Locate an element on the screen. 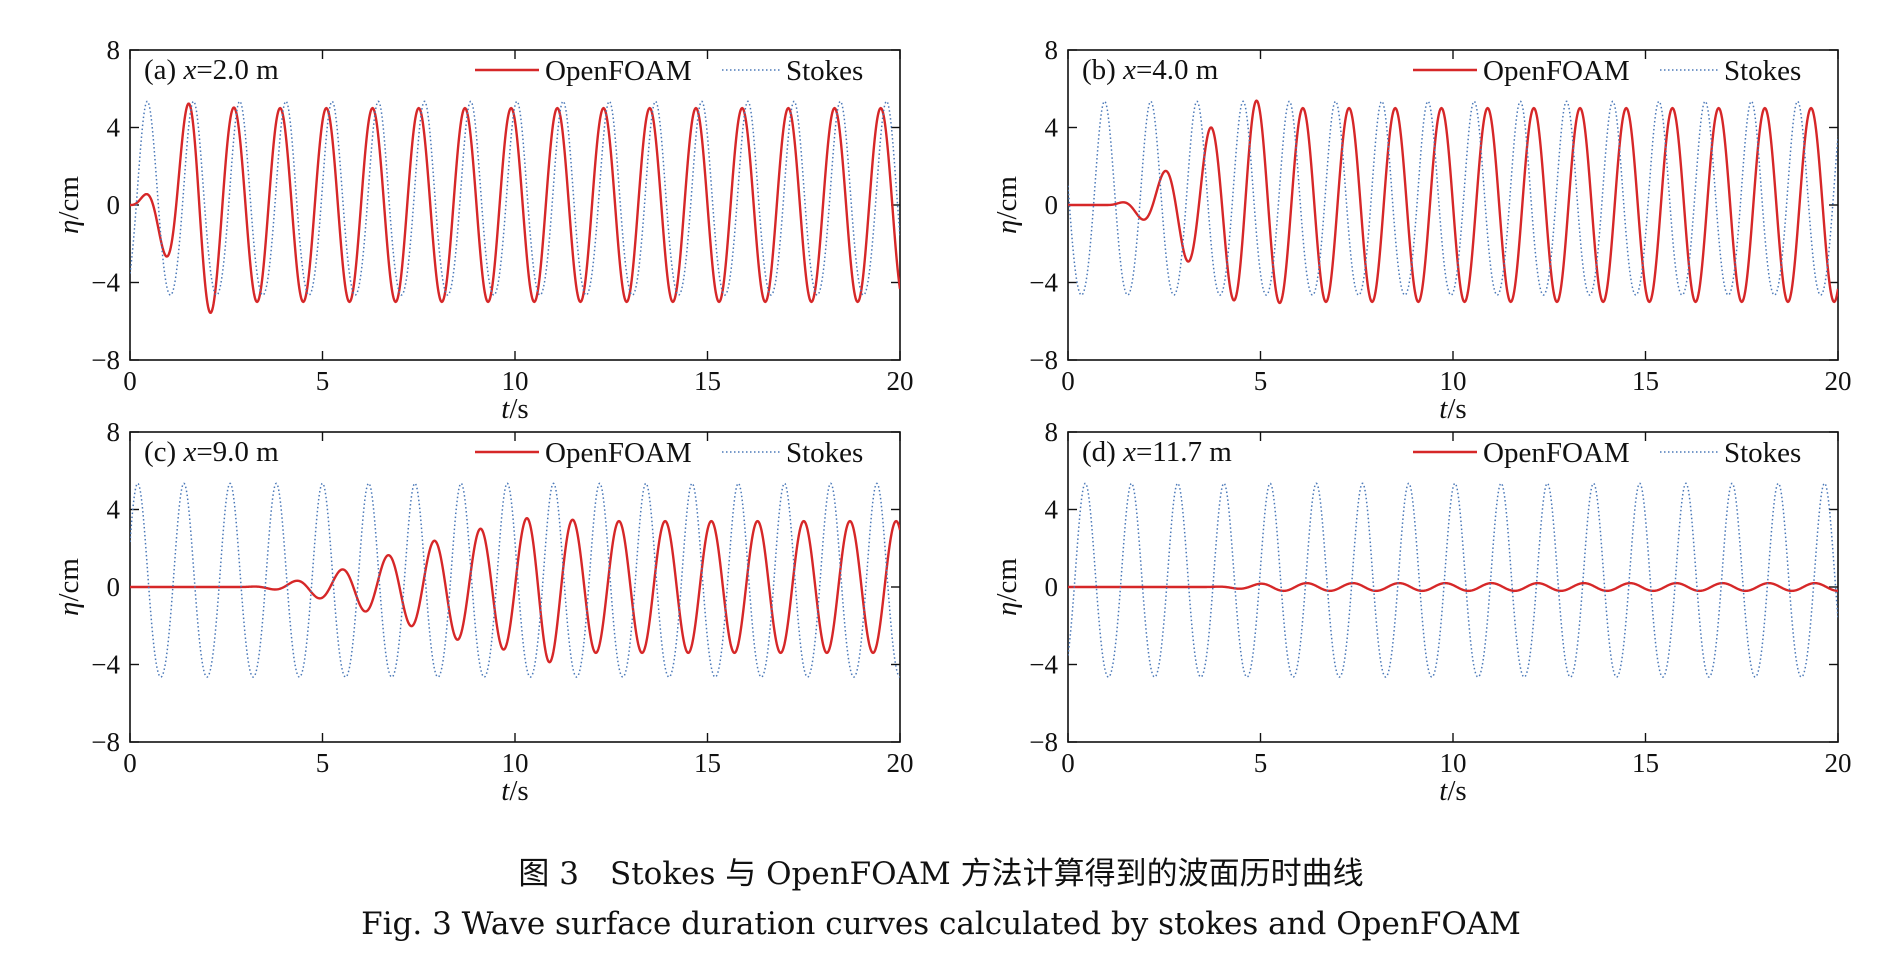 This screenshot has height=962, width=1882. panel-label: (c) x=9.0 m is located at coordinates (211, 452).